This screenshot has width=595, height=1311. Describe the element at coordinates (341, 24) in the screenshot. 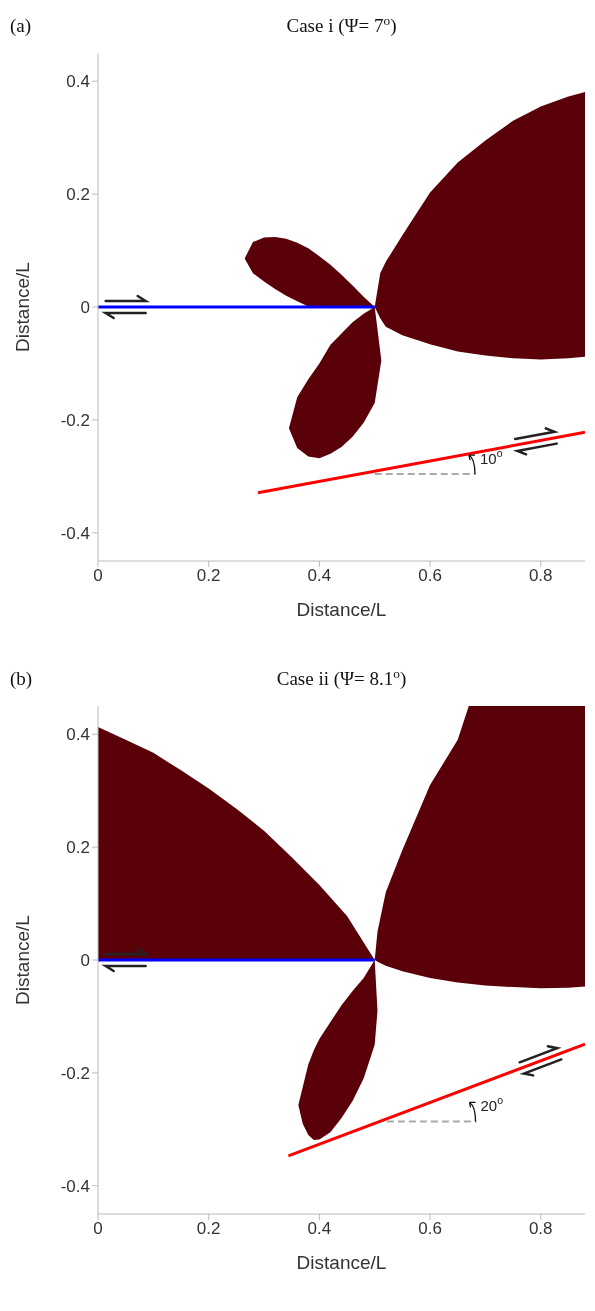

I see `chart-title: Case i (Ψ= 7$^{o}$)` at that location.